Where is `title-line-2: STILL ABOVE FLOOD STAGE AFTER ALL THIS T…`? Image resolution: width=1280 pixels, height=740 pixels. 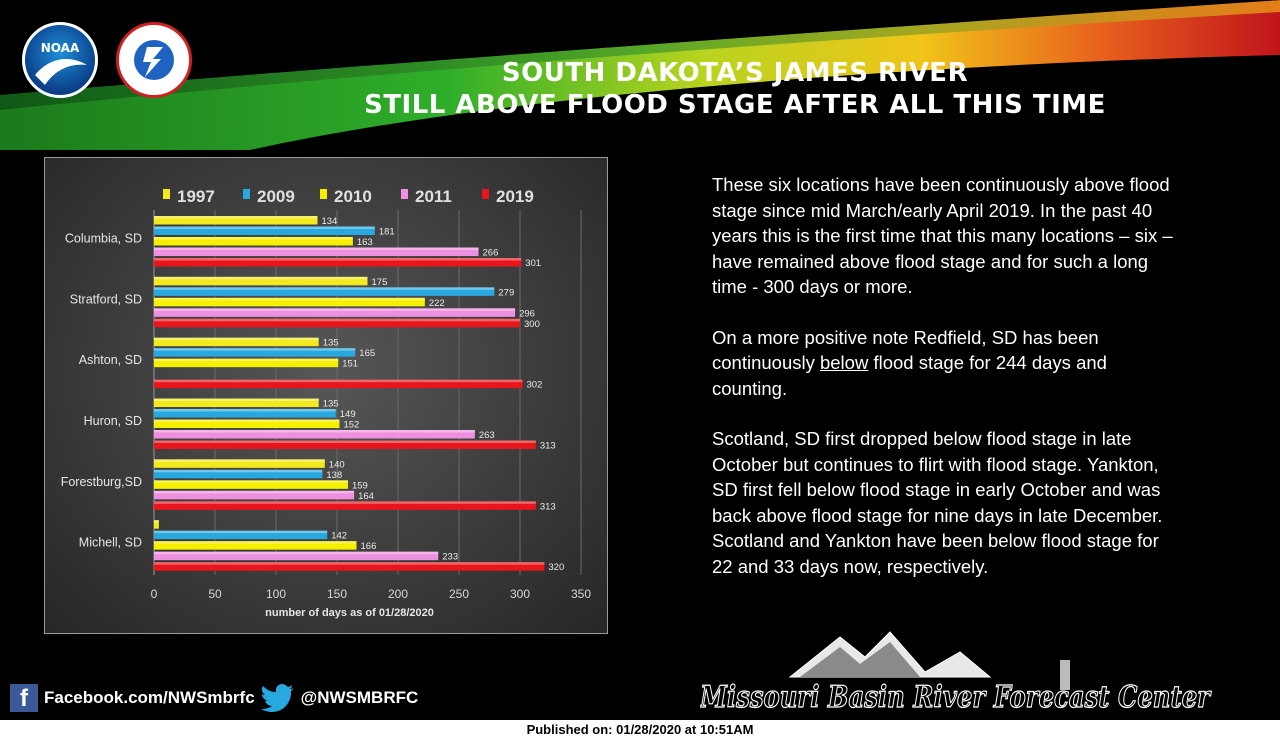
title-line-2: STILL ABOVE FLOOD STAGE AFTER ALL THIS T… is located at coordinates (735, 105).